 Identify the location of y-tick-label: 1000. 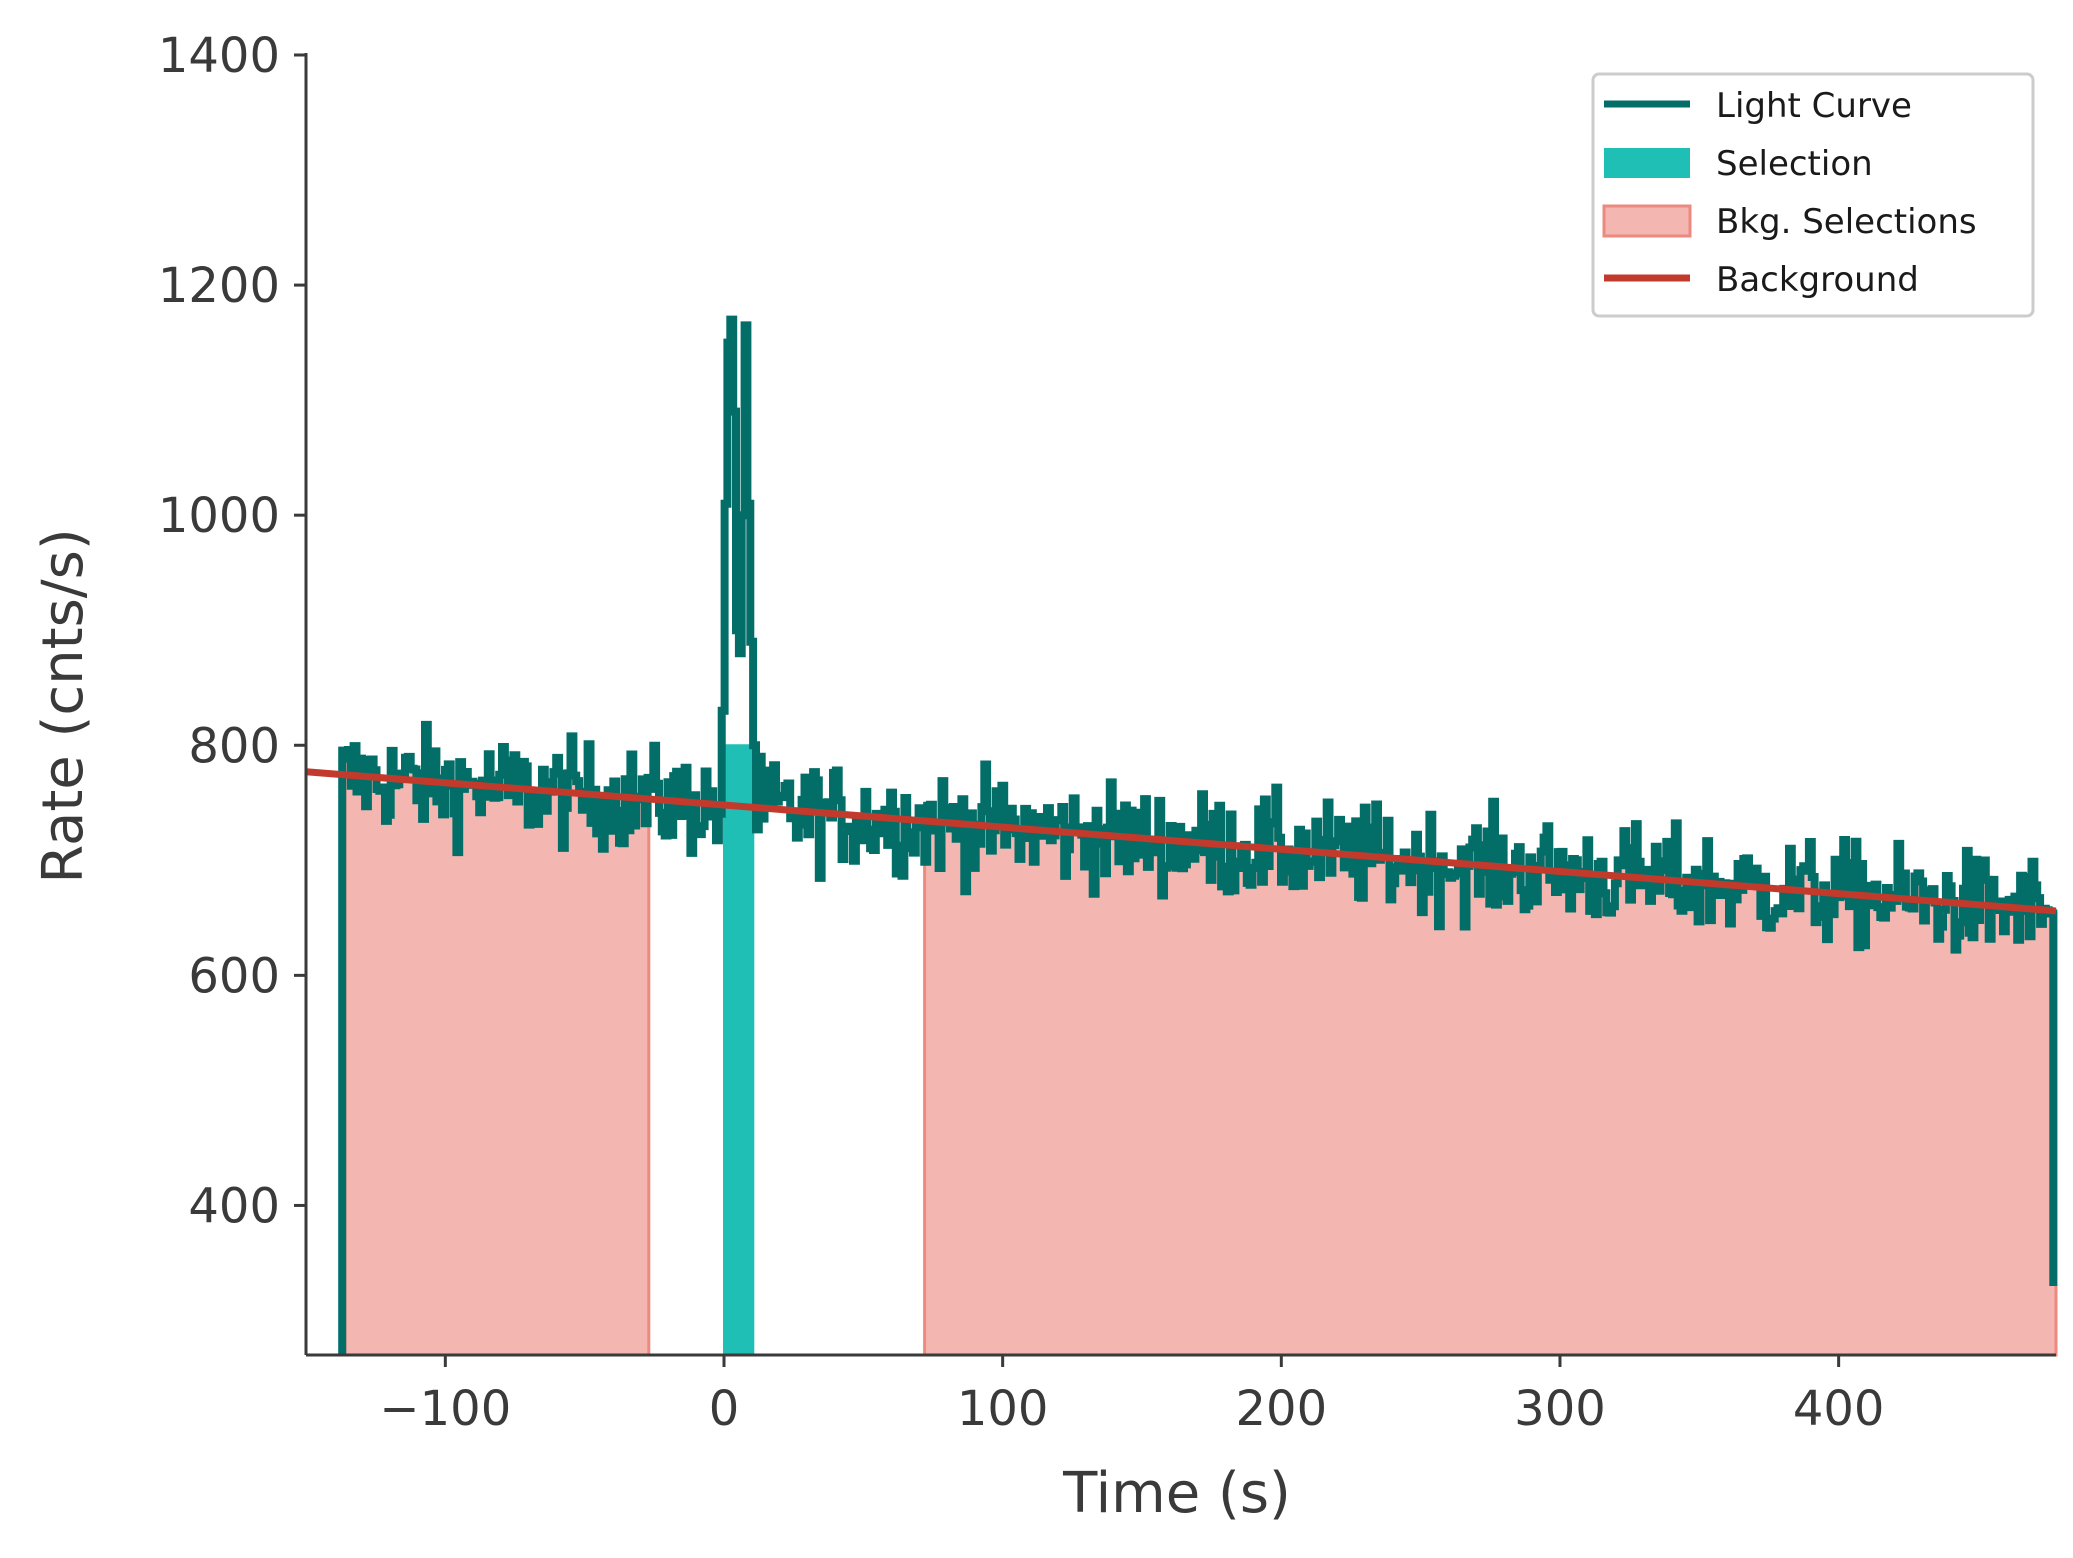
(219, 516).